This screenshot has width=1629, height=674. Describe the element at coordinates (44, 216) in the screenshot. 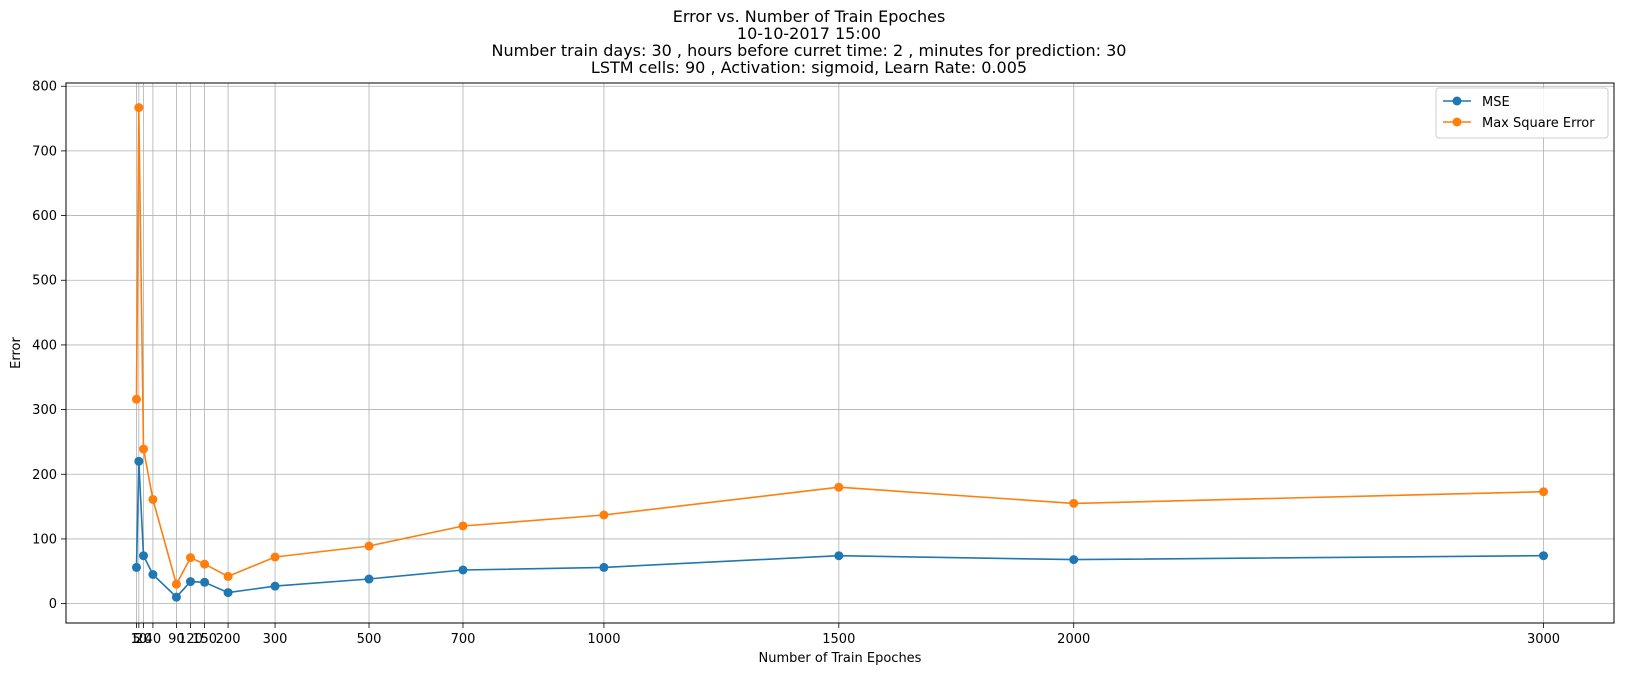

I see `y-tick-label: 600` at that location.